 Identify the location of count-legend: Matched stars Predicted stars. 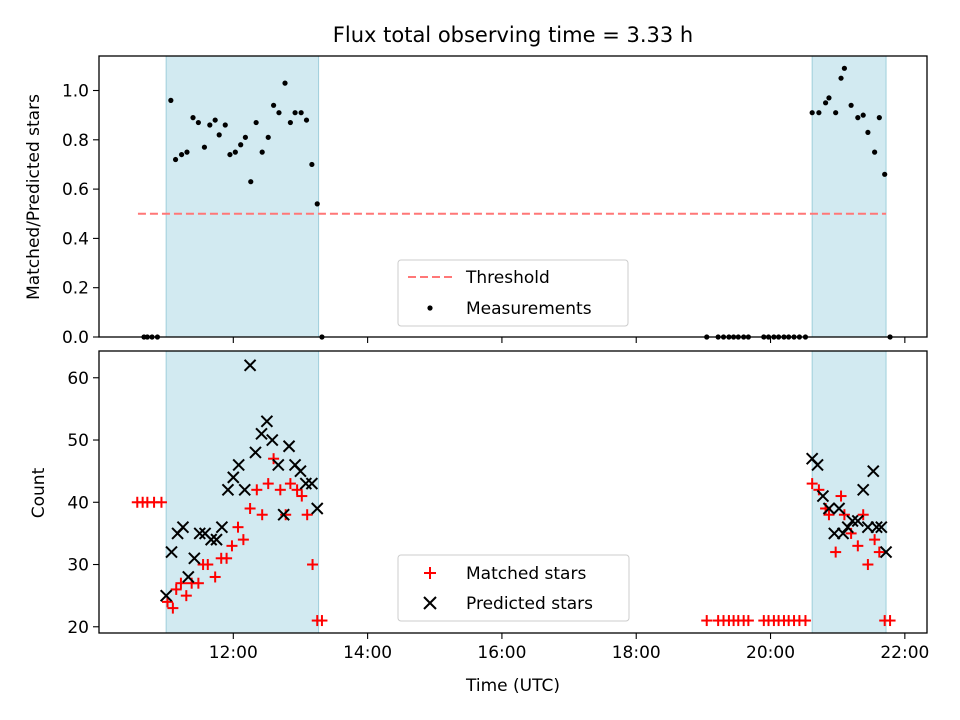
(513, 588).